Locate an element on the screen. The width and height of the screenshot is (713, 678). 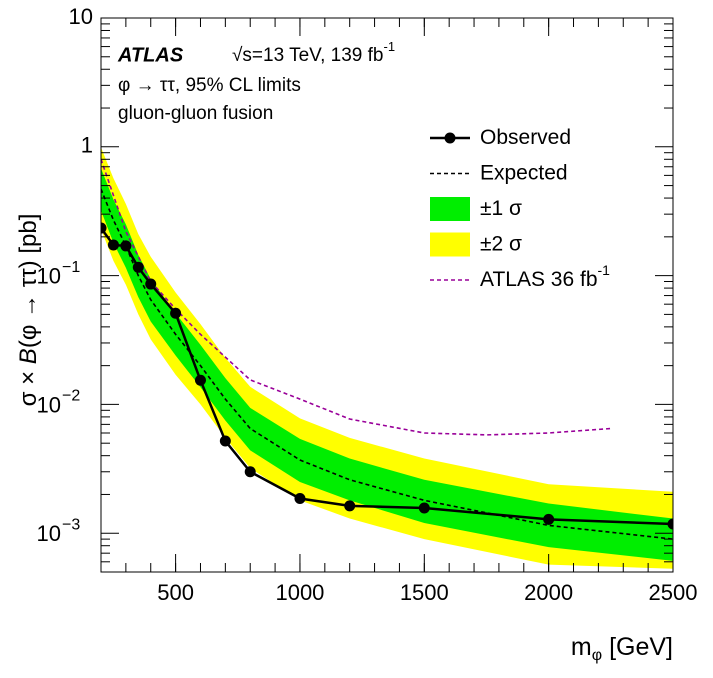
x-tick-label: 2500 is located at coordinates (673, 592).